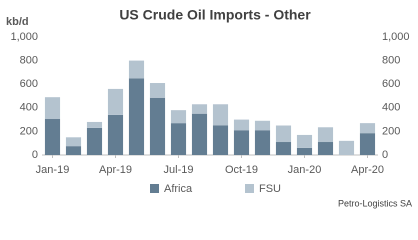 The height and width of the screenshot is (240, 418). What do you see at coordinates (241, 170) in the screenshot?
I see `x-tick-label: Oct-19` at bounding box center [241, 170].